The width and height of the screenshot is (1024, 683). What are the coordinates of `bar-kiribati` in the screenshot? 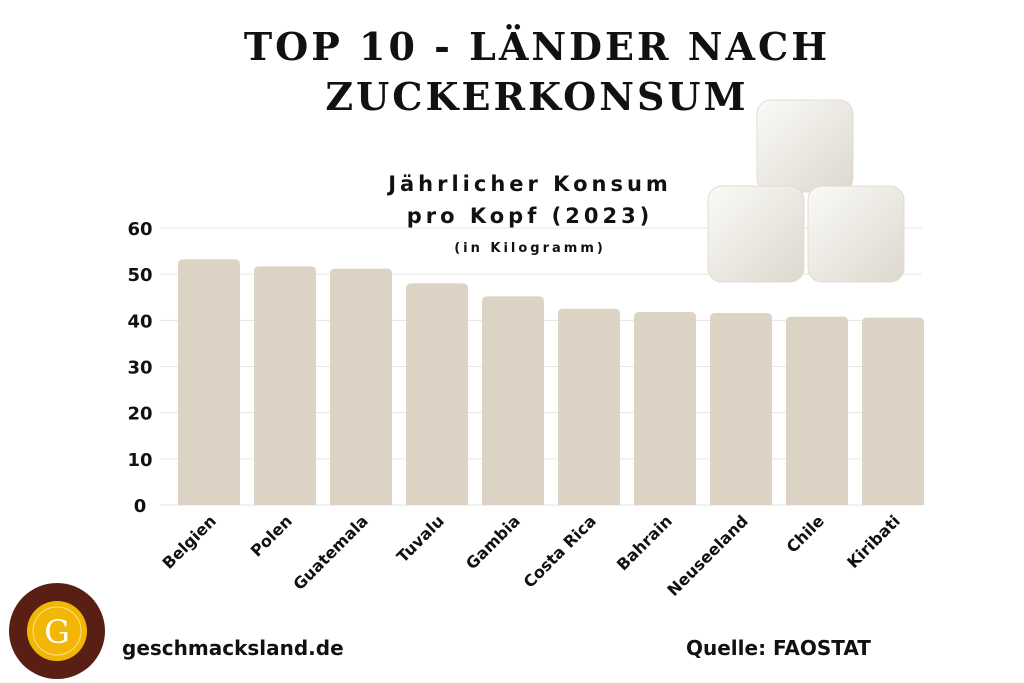 It's located at (893, 411).